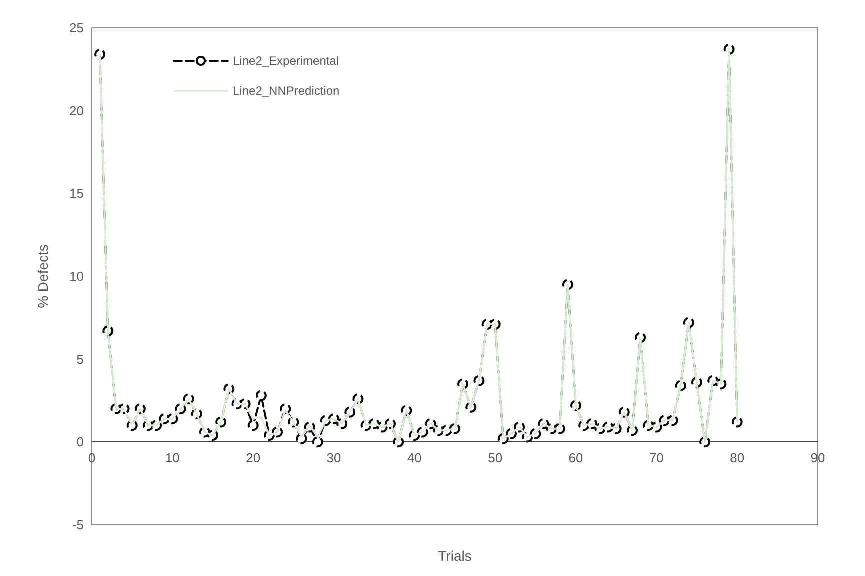 The width and height of the screenshot is (865, 576). What do you see at coordinates (172, 458) in the screenshot?
I see `x-tick-label: 10` at bounding box center [172, 458].